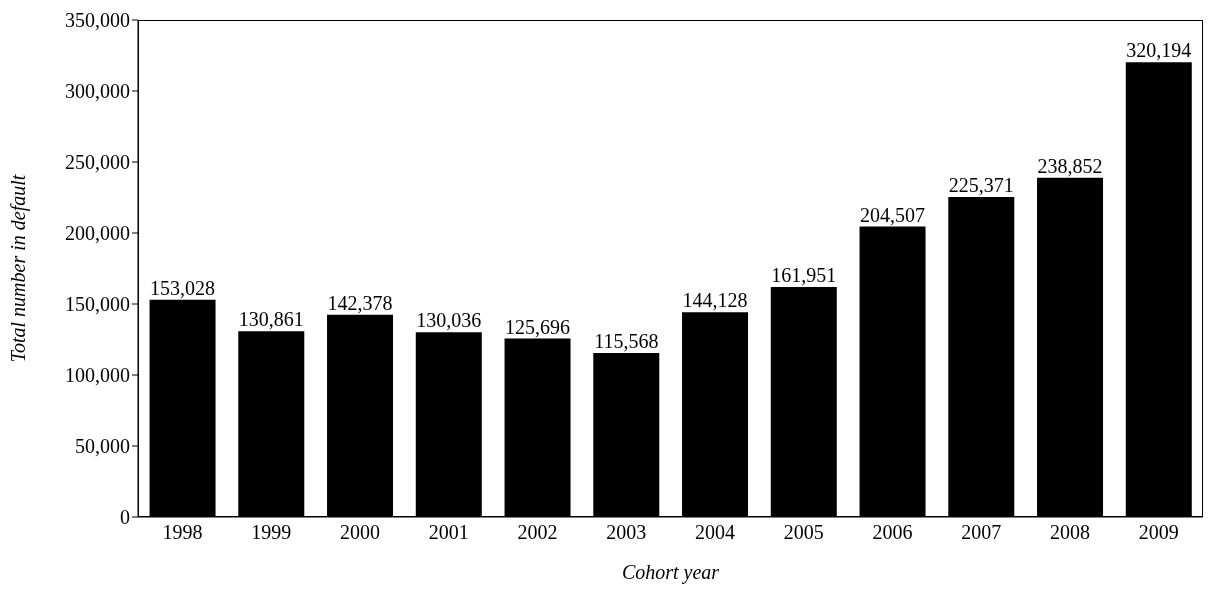  Describe the element at coordinates (537, 532) in the screenshot. I see `x-tick-label: 2002` at that location.